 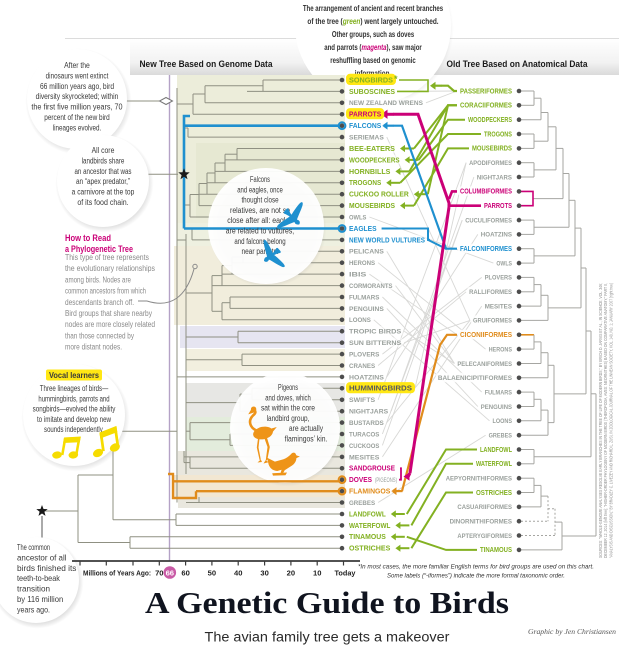 I want to click on svg-text: transition, so click(x=33, y=589).